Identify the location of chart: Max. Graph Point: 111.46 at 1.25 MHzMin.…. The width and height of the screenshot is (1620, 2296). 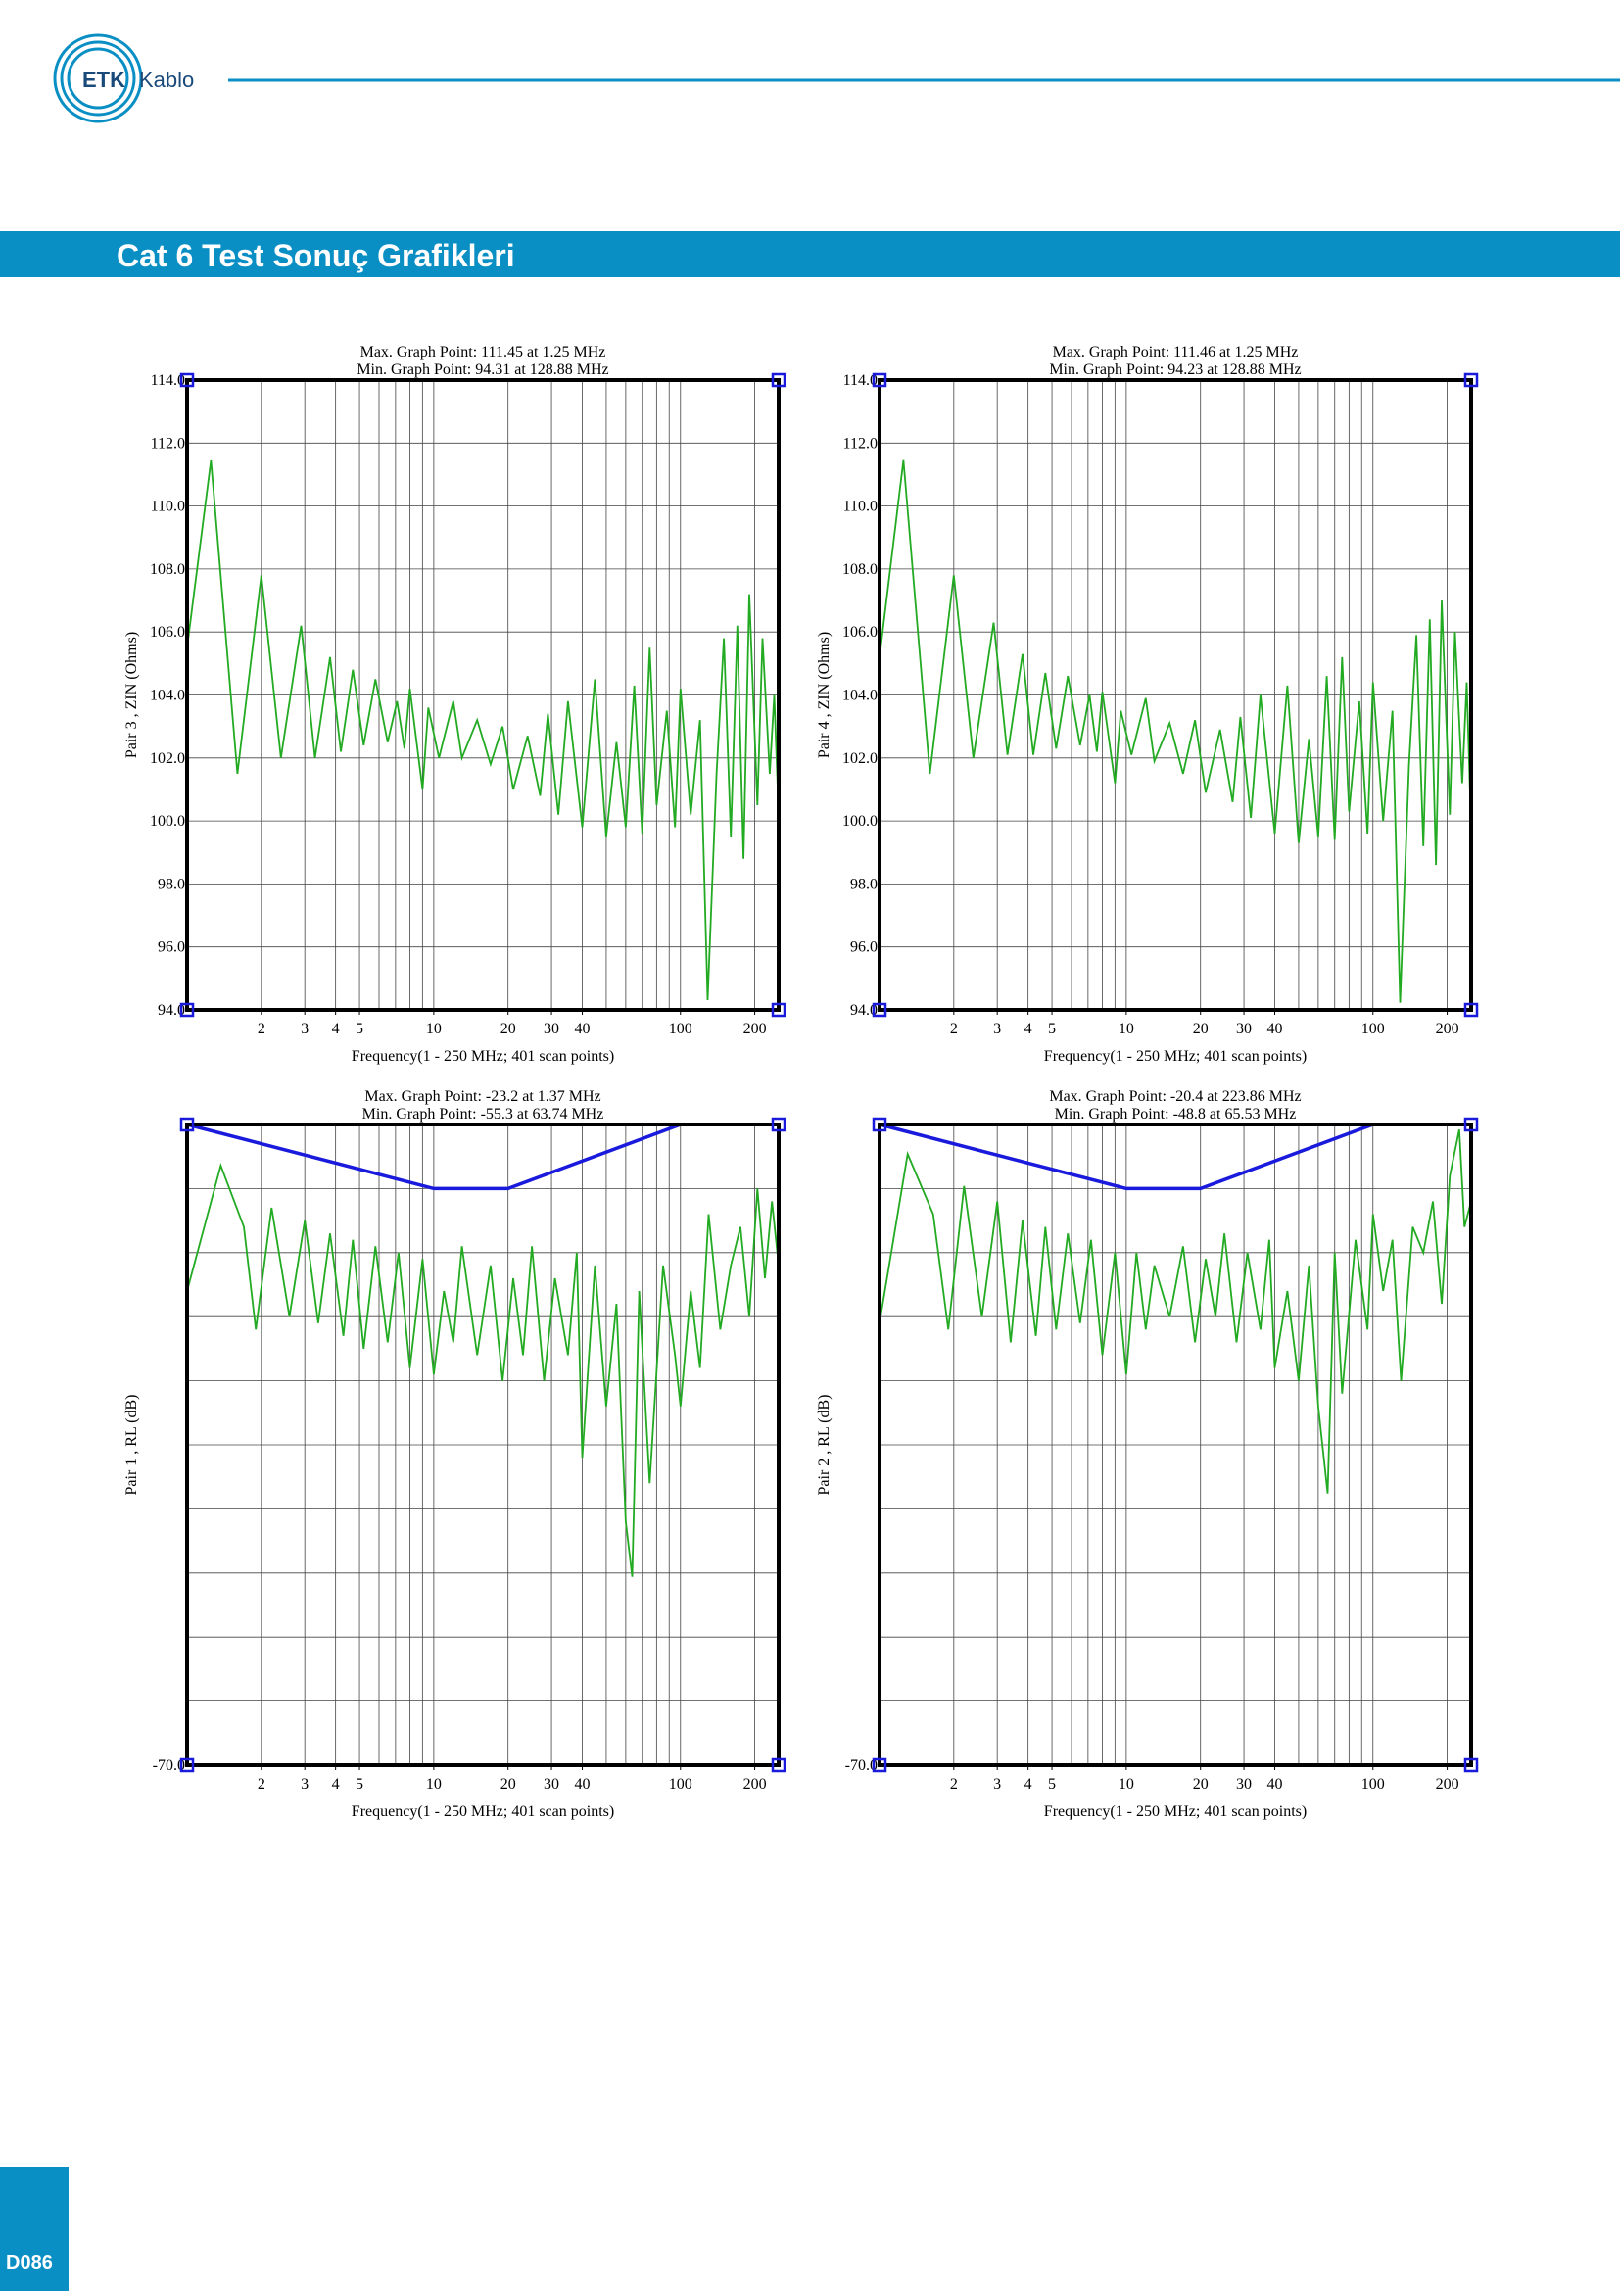
(1148, 704).